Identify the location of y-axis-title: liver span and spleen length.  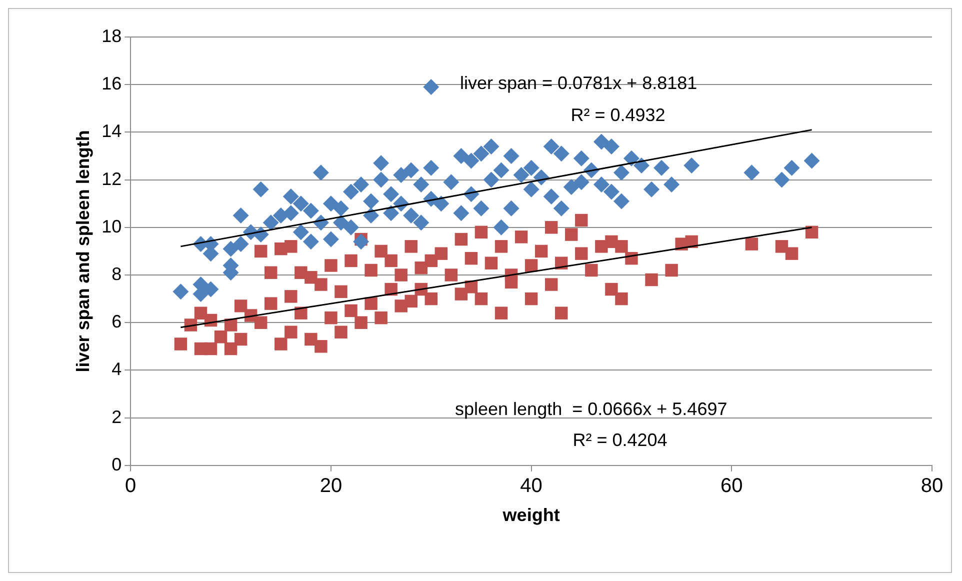
(82, 251).